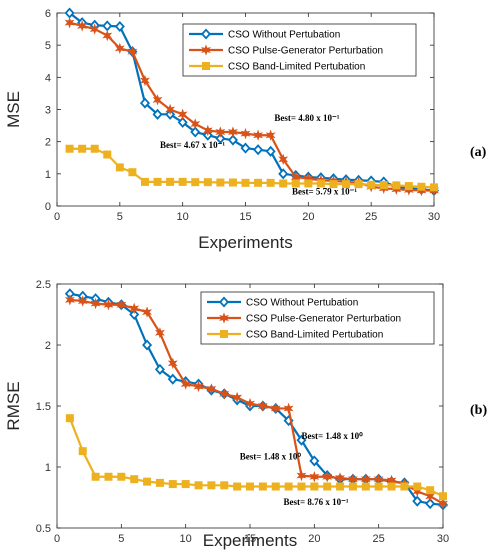 The image size is (498, 550). Describe the element at coordinates (13, 109) in the screenshot. I see `y-axis-title: MSE` at that location.